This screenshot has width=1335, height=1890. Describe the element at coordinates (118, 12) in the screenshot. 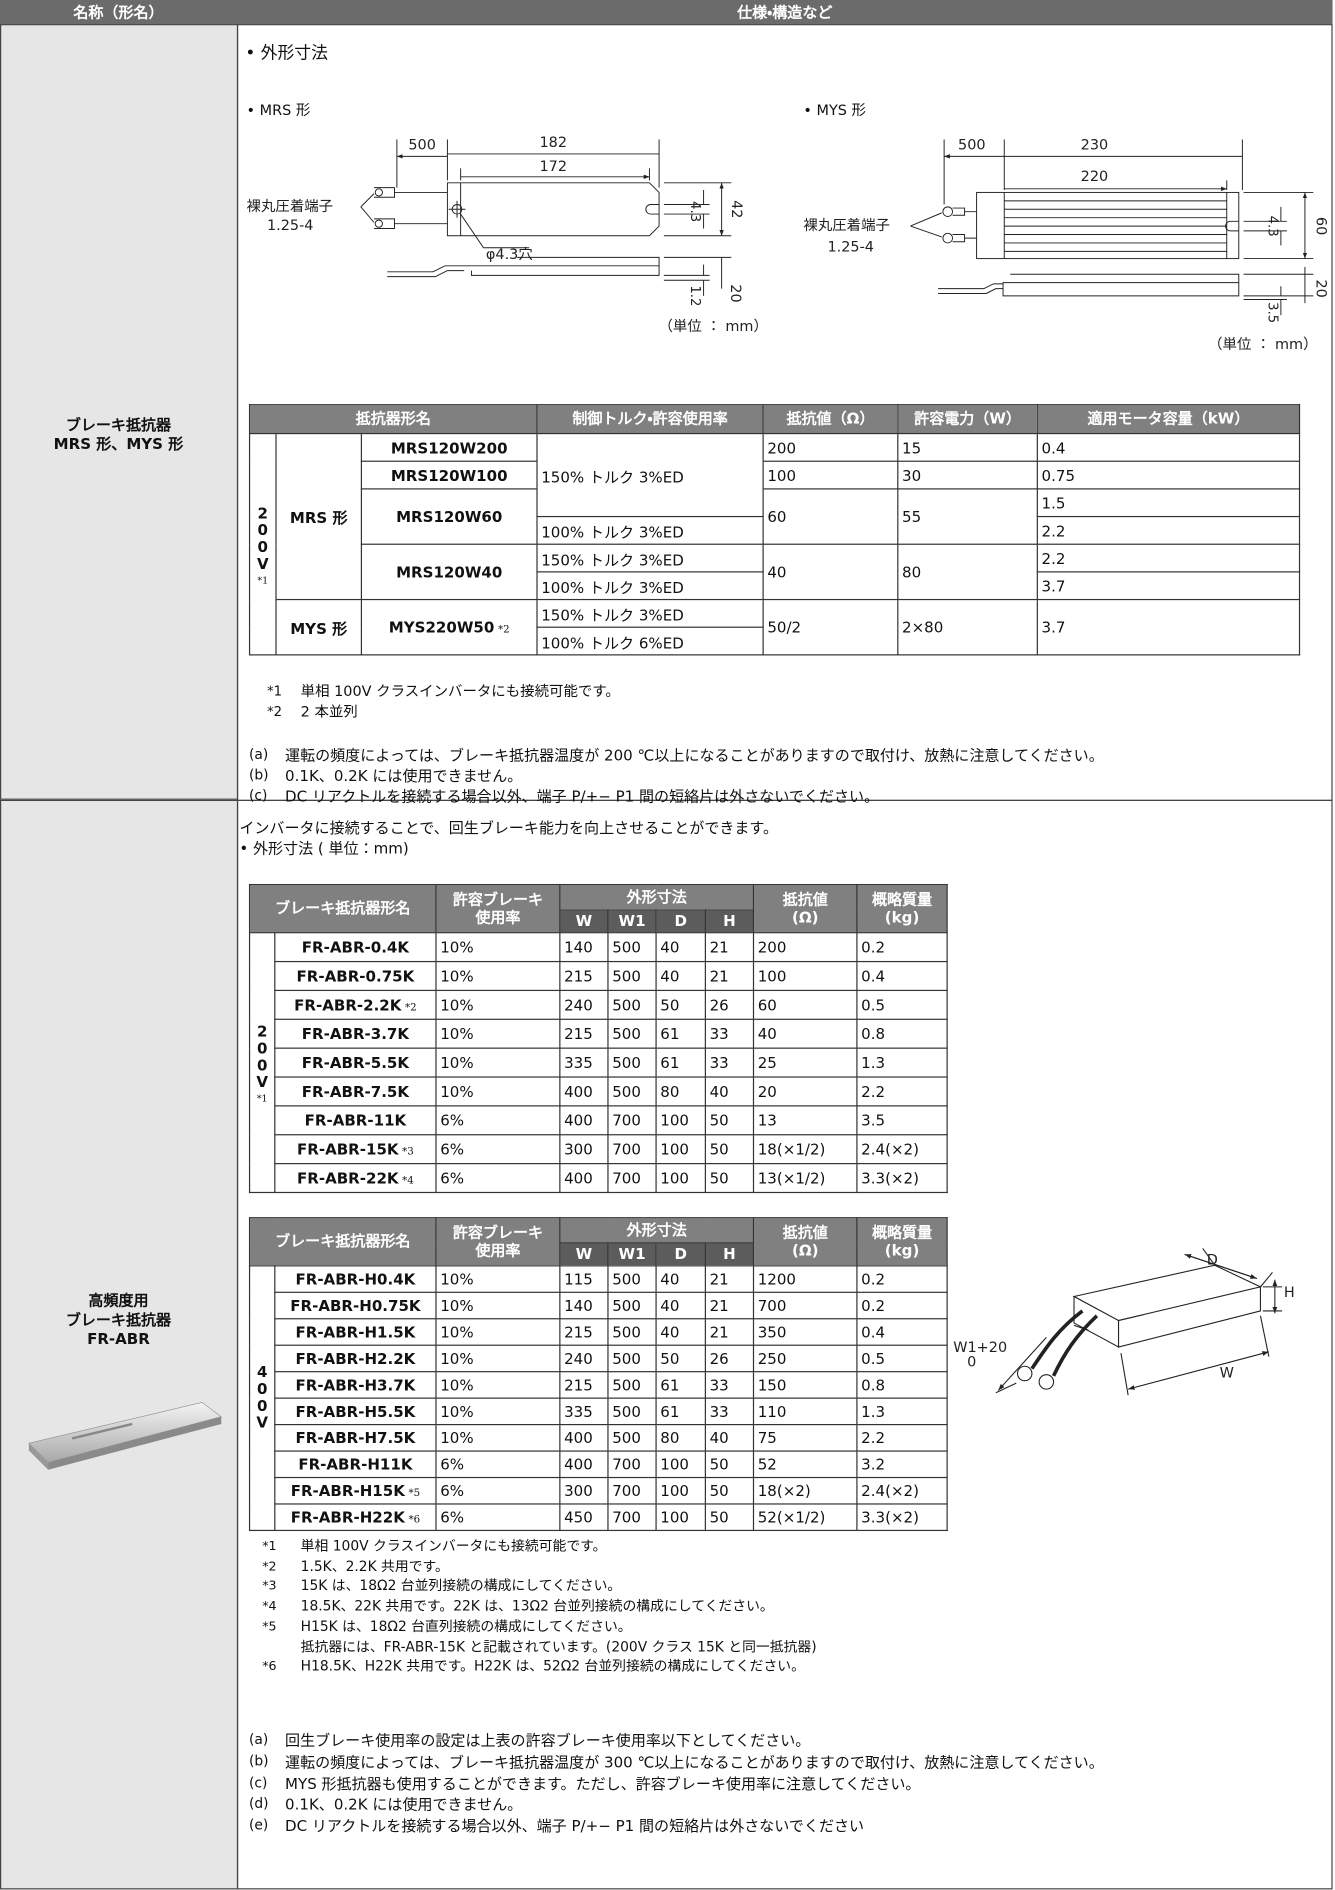

I see `header-name: 名称（形名）` at that location.